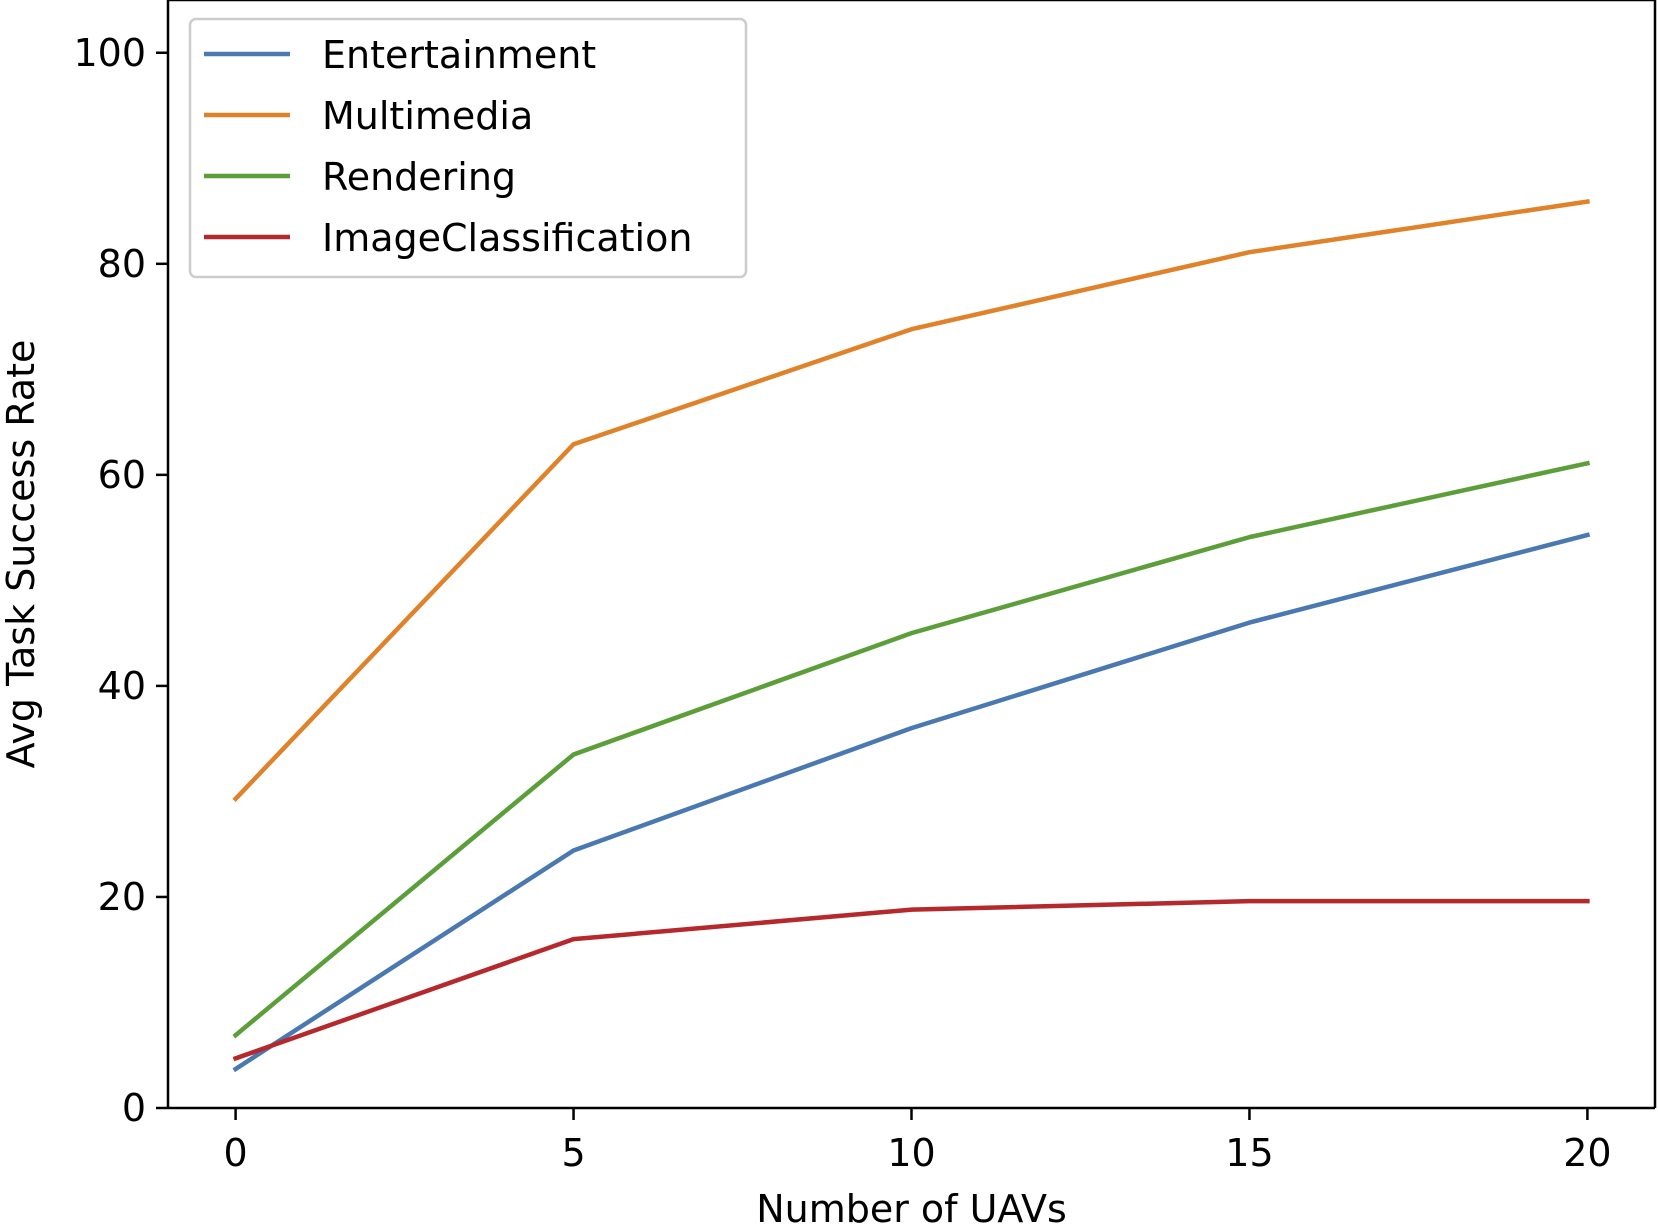  I want to click on y-tick-label: 100, so click(109, 53).